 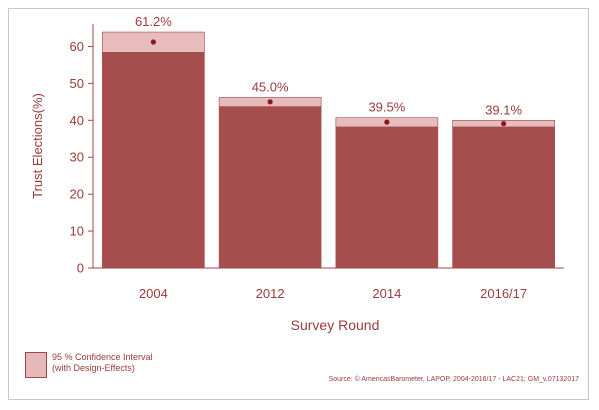 I want to click on y-tick-label: 0, so click(x=80, y=268).